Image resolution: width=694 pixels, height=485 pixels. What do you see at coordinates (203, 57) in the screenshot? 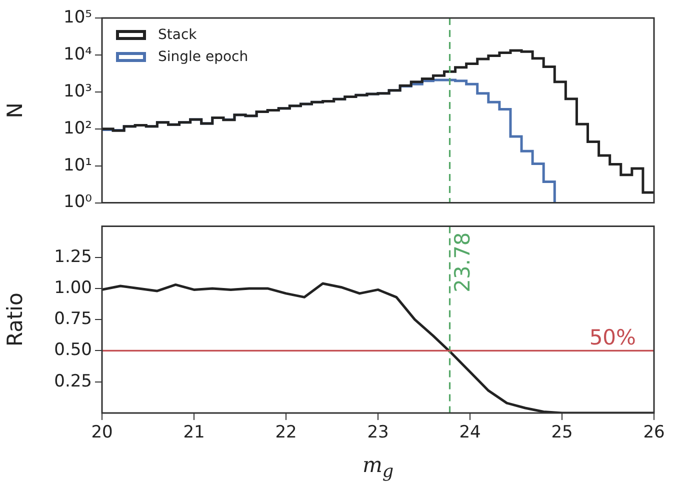
I see `legend-label: Single epoch` at bounding box center [203, 57].